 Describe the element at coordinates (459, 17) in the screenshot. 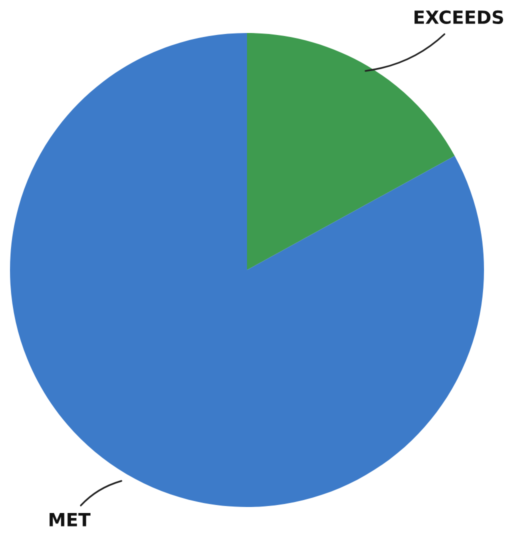

I see `slice-label: EXCEEDS` at that location.